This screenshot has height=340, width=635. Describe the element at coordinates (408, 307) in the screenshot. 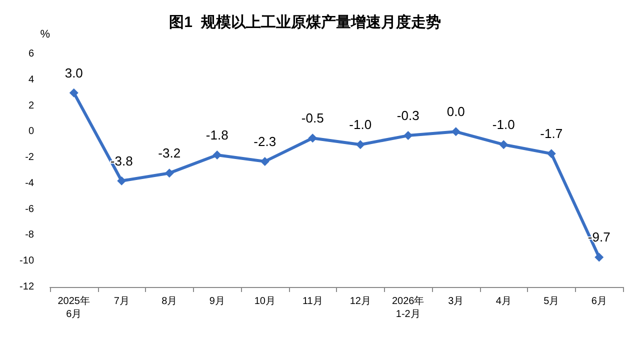

I see `x-tick-label: 2026年 1-2月` at that location.